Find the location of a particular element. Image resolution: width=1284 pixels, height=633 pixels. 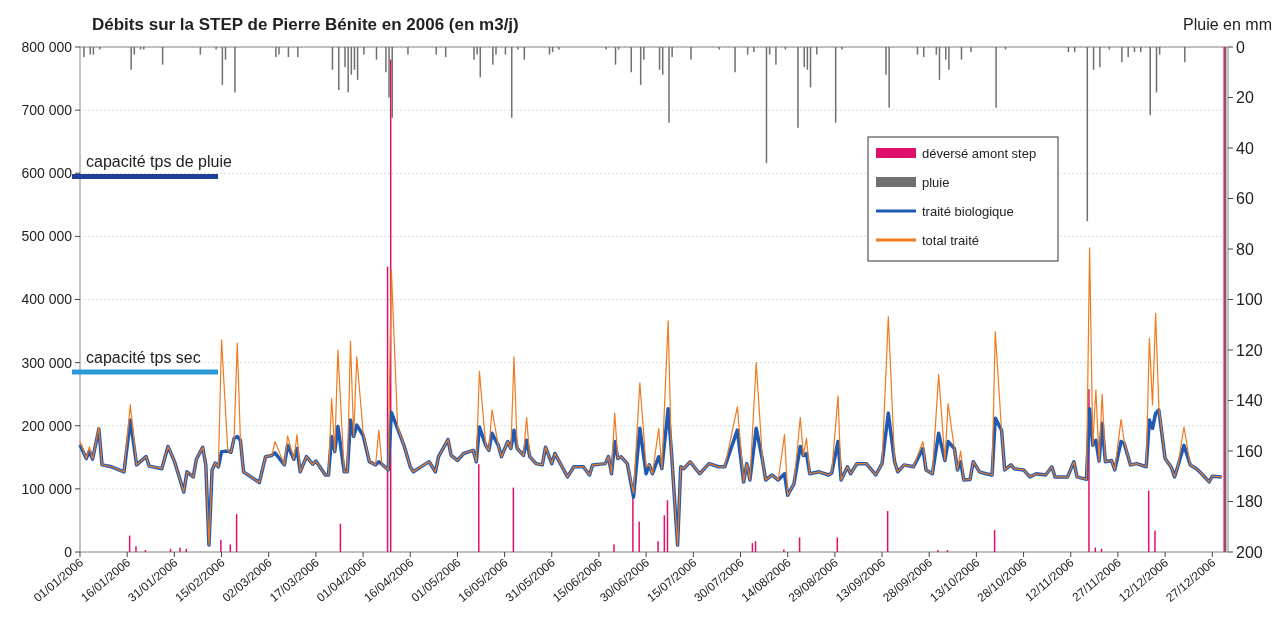

legend-label: déversé amont step is located at coordinates (979, 153).